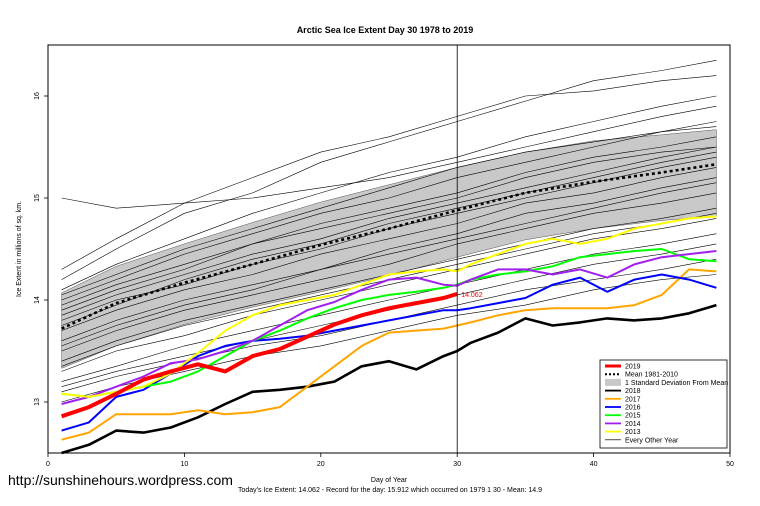  I want to click on x-tick-label: 20, so click(321, 464).